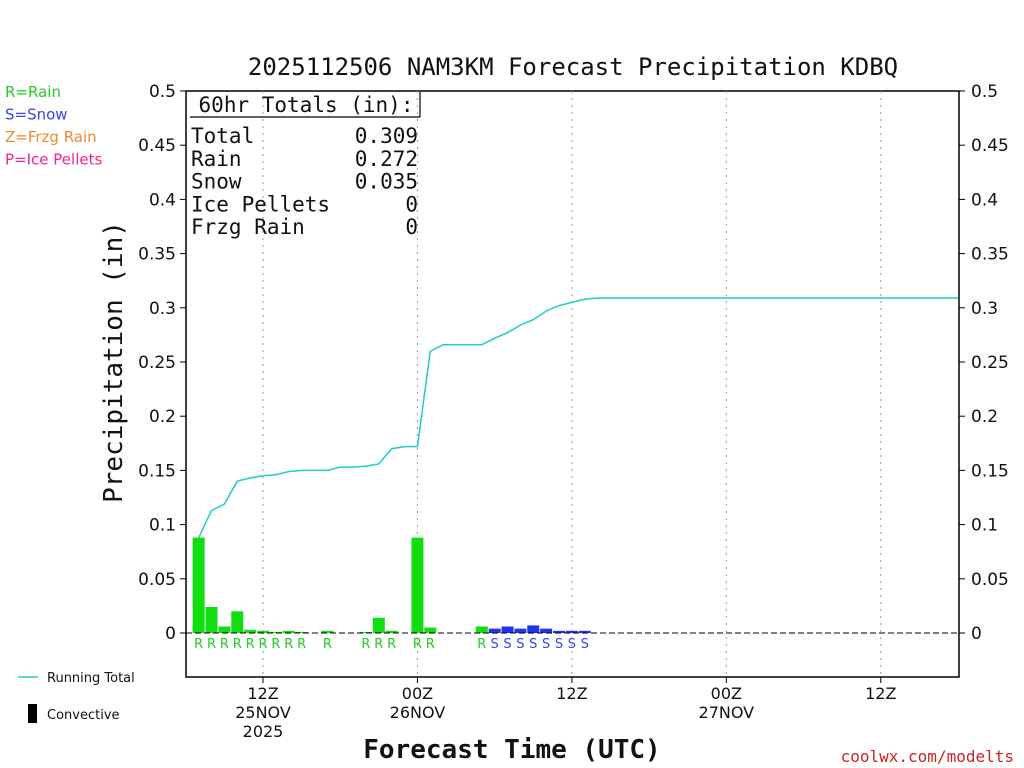  Describe the element at coordinates (51, 137) in the screenshot. I see `type-legend-item: Z=Frzg Rain` at that location.